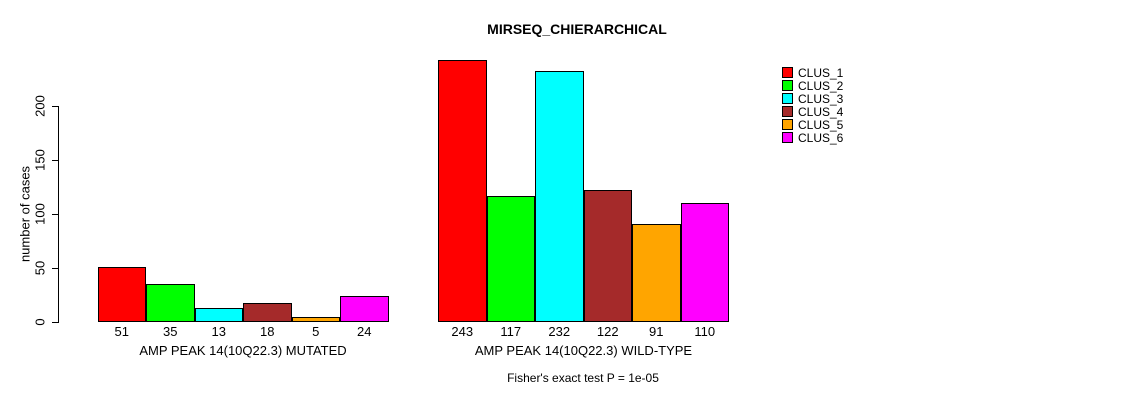  Describe the element at coordinates (121, 331) in the screenshot. I see `bar-value-label: 51` at that location.